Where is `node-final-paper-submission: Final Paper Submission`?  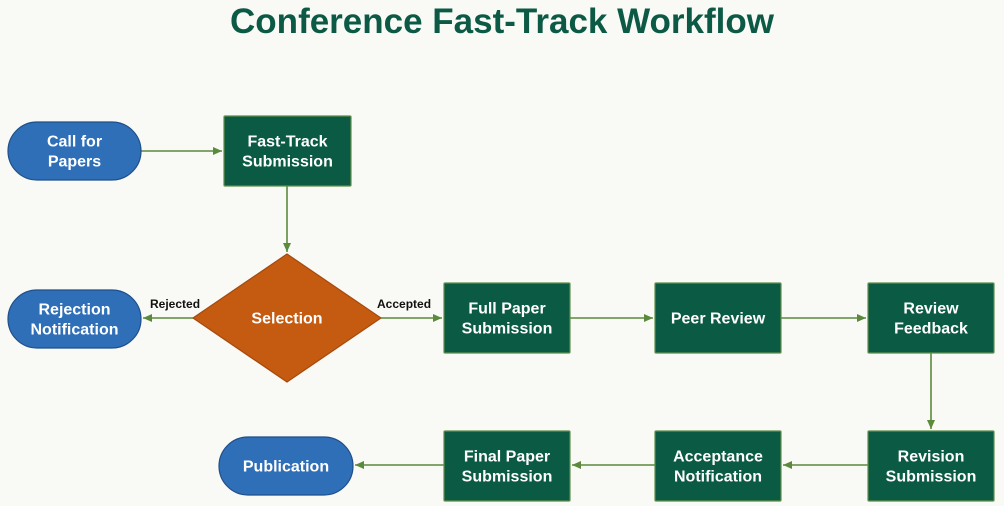
node-final-paper-submission: Final Paper Submission is located at coordinates (507, 466).